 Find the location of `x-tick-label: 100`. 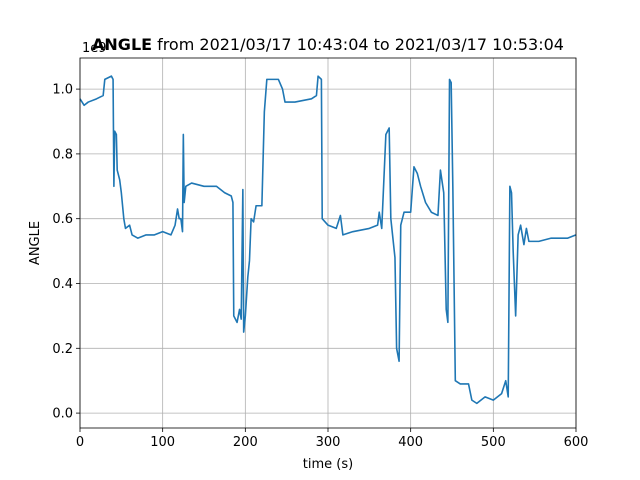

x-tick-label: 100 is located at coordinates (162, 442).